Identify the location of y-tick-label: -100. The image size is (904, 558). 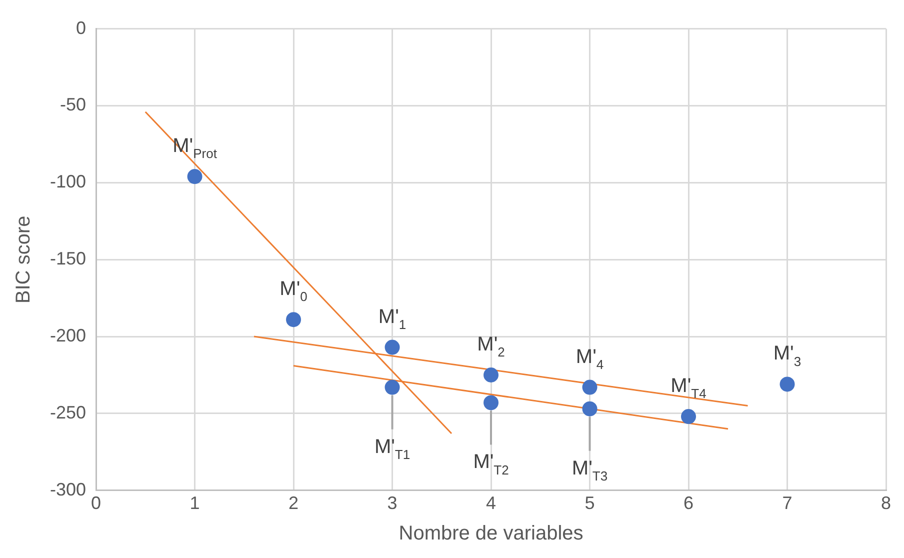
(68, 182).